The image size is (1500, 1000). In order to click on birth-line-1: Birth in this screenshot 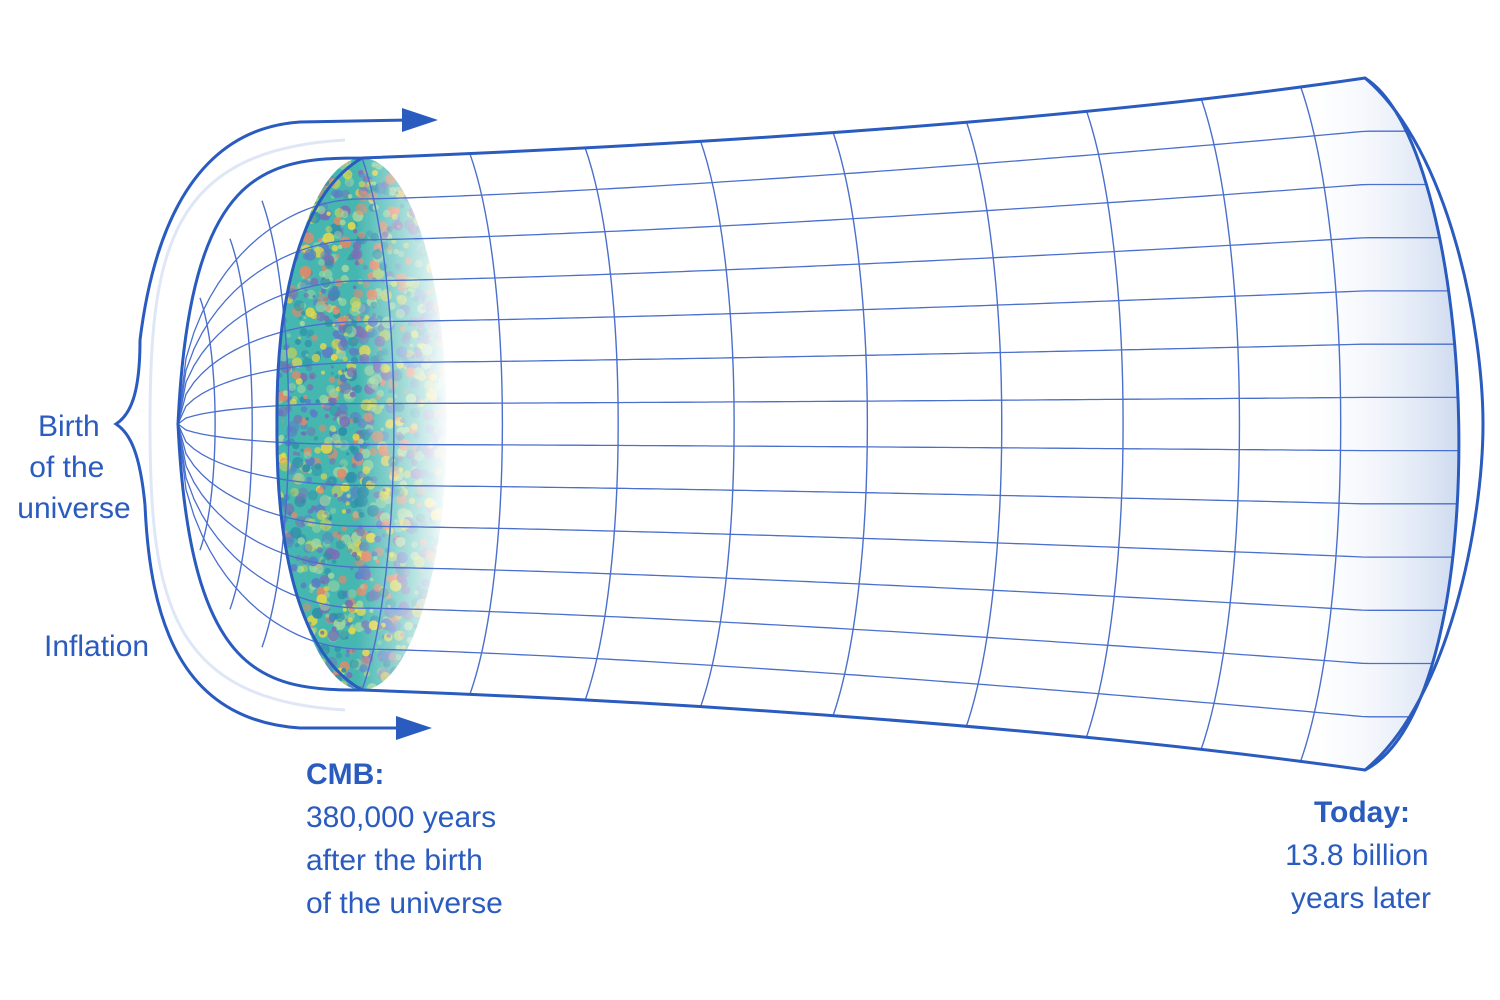, I will do `click(69, 426)`.